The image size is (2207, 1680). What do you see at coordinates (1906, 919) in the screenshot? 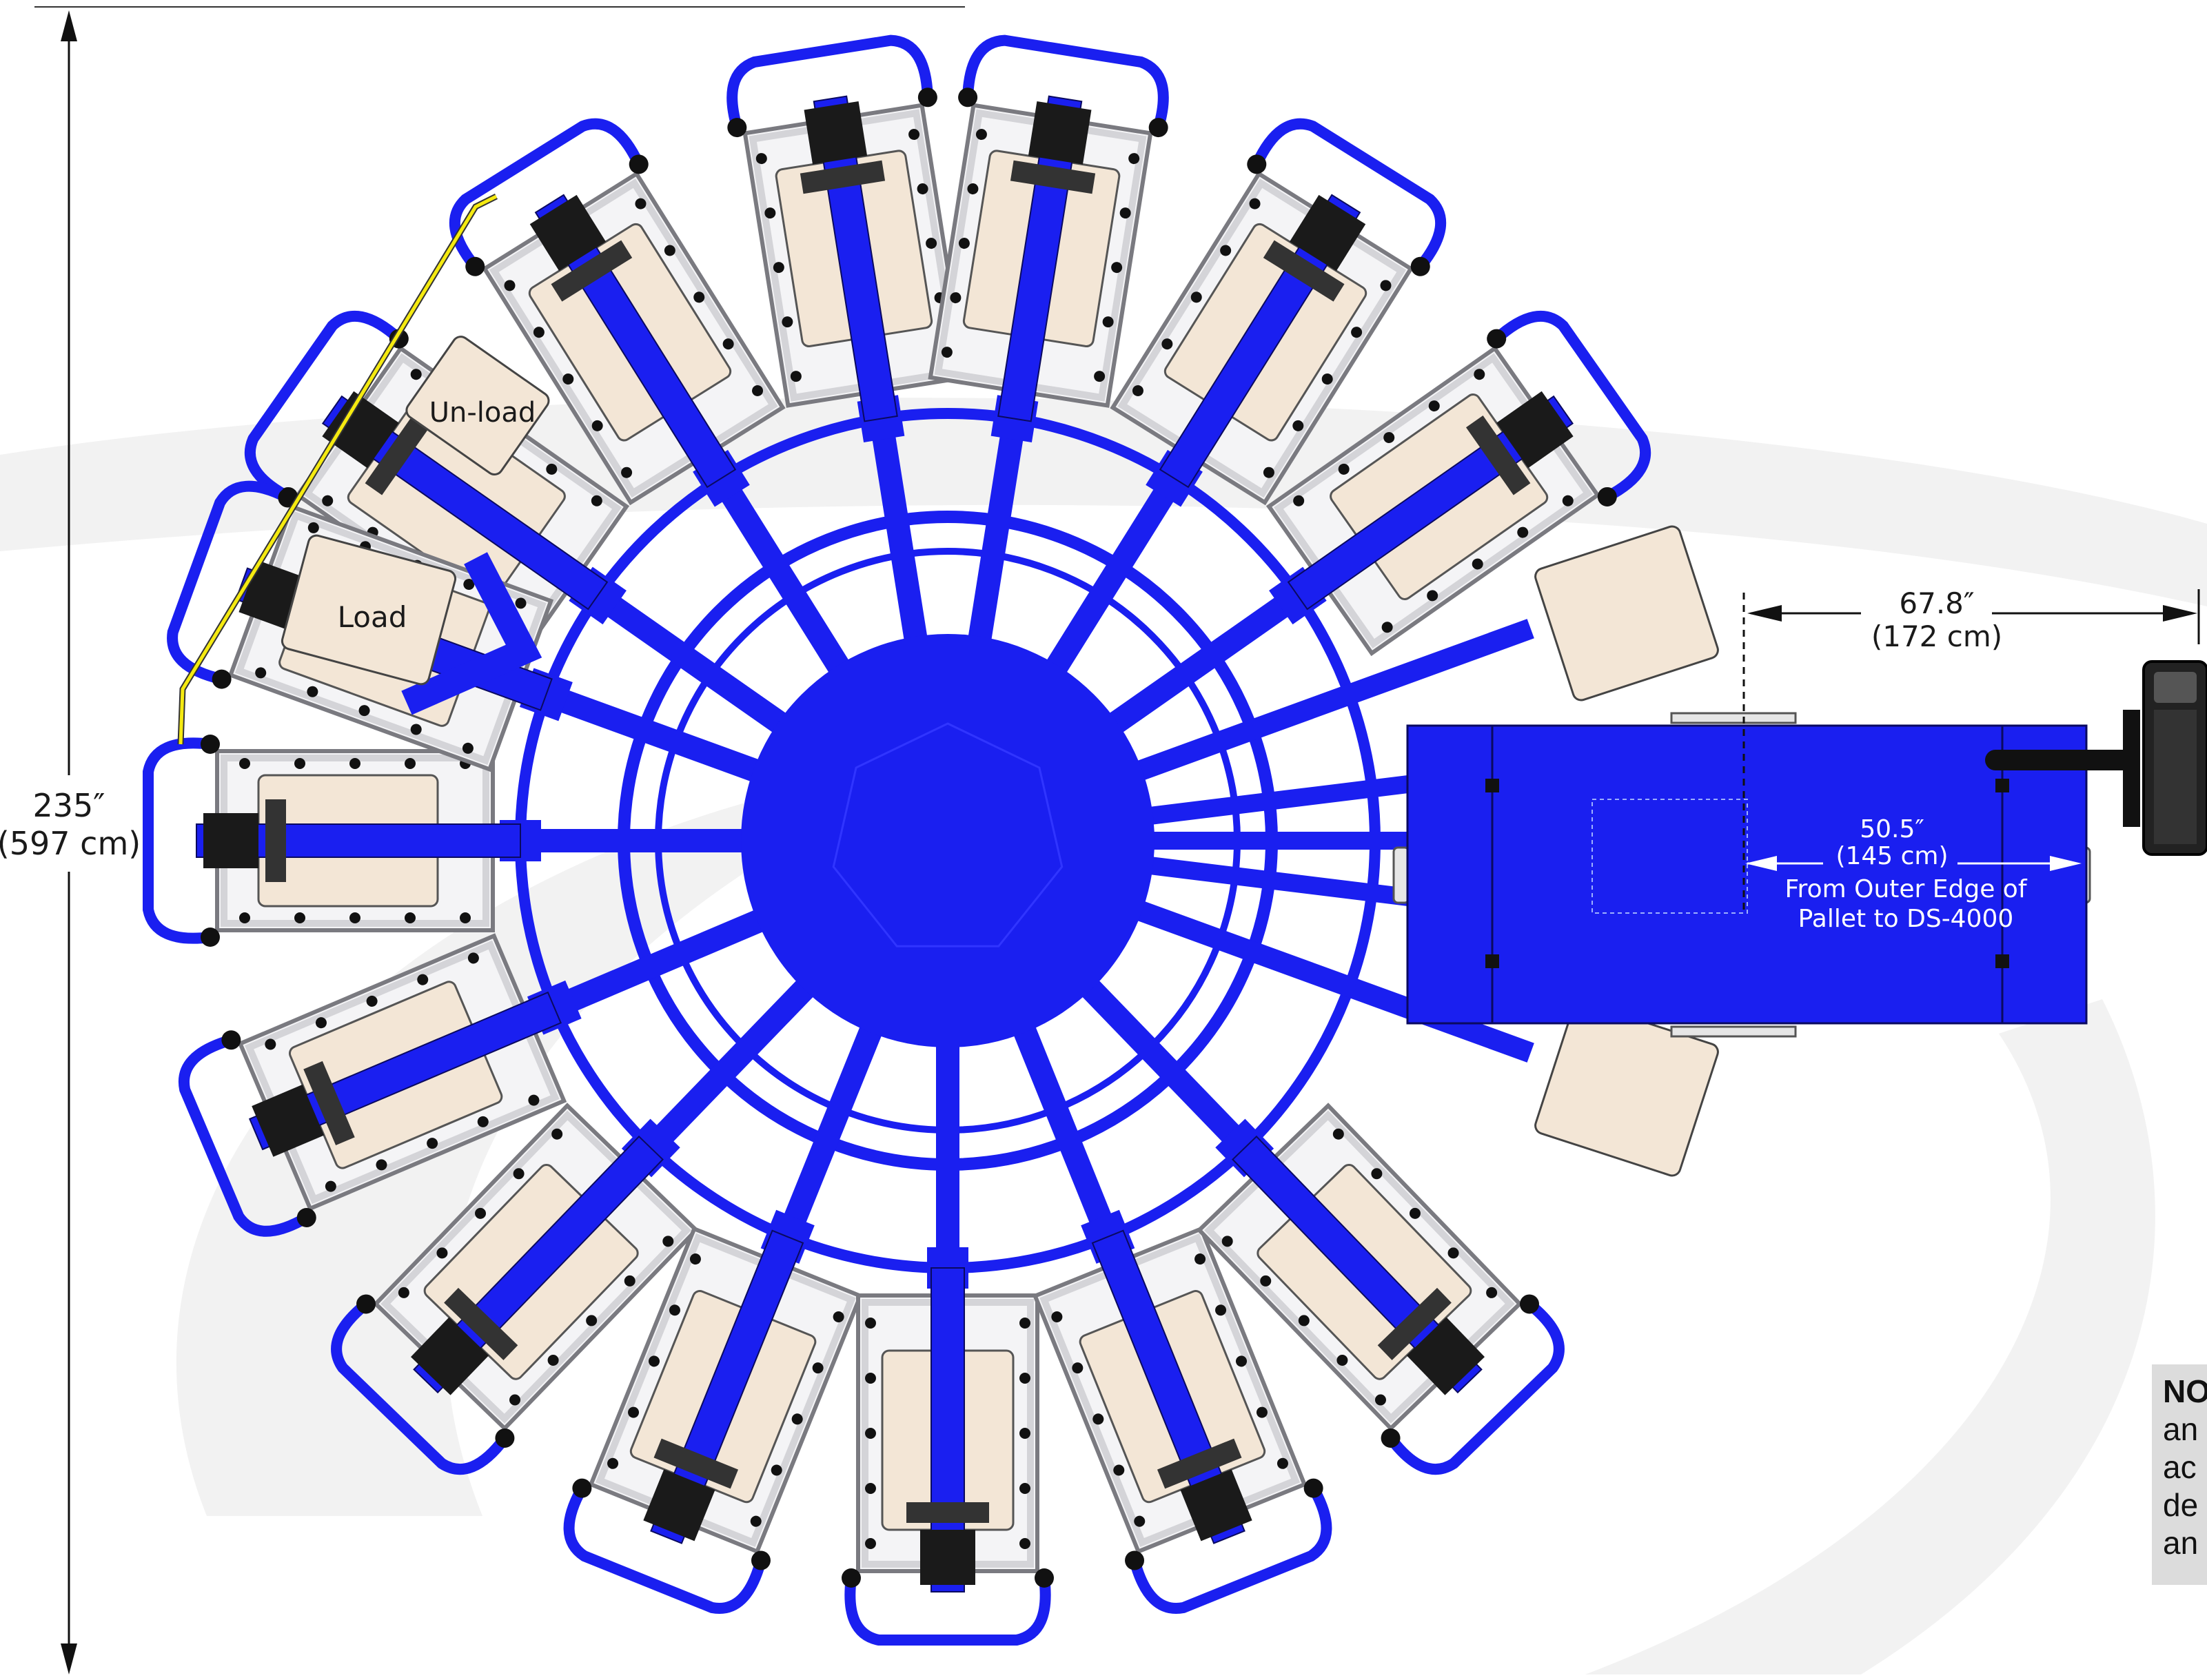
I see `offset-line2: Pallet to DS-4000` at bounding box center [1906, 919].